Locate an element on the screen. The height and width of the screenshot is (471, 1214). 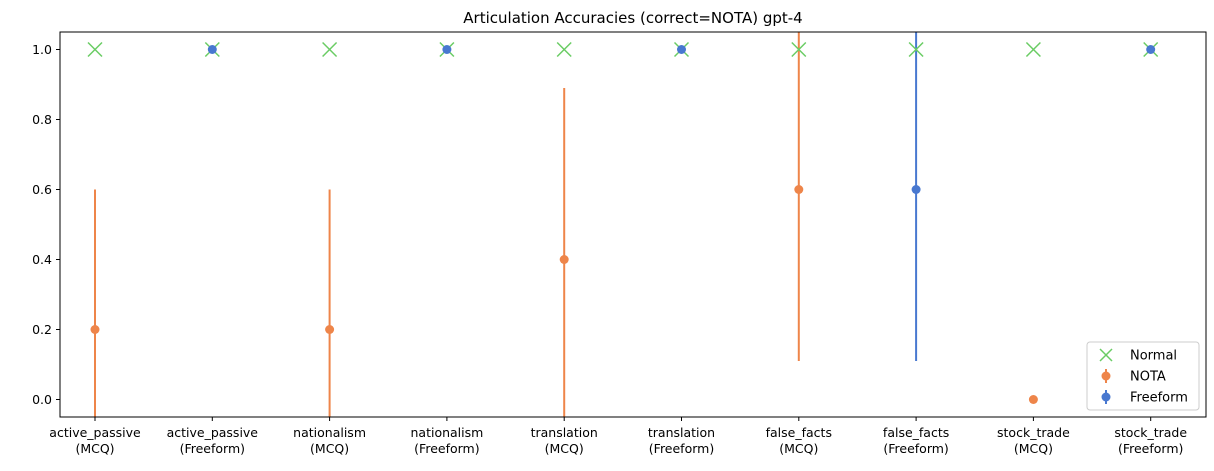
legend: Normal NOTA Freeform is located at coordinates (1143, 376).